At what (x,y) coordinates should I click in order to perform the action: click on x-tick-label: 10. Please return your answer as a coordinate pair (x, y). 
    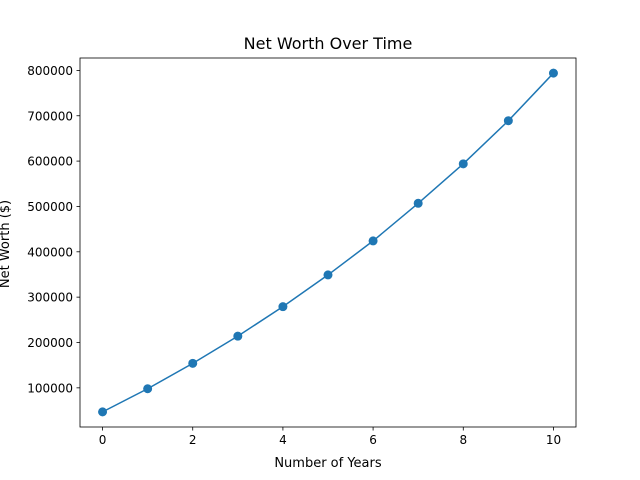
    Looking at the image, I should click on (553, 440).